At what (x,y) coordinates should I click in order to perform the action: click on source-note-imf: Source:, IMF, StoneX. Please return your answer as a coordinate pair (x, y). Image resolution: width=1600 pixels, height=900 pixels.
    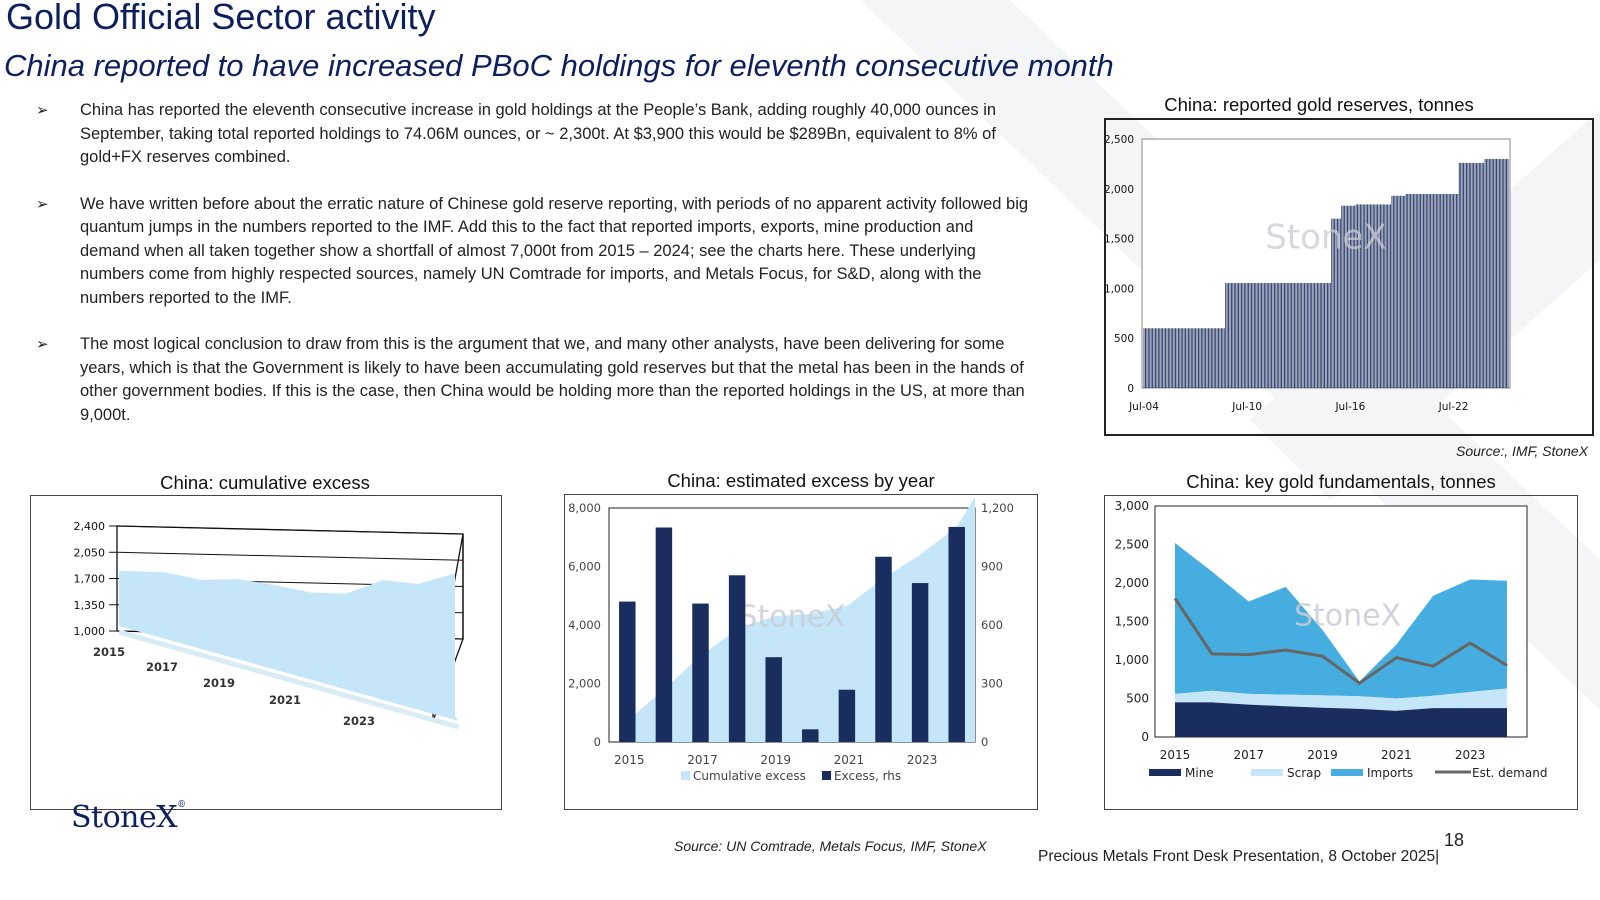
    Looking at the image, I should click on (1522, 451).